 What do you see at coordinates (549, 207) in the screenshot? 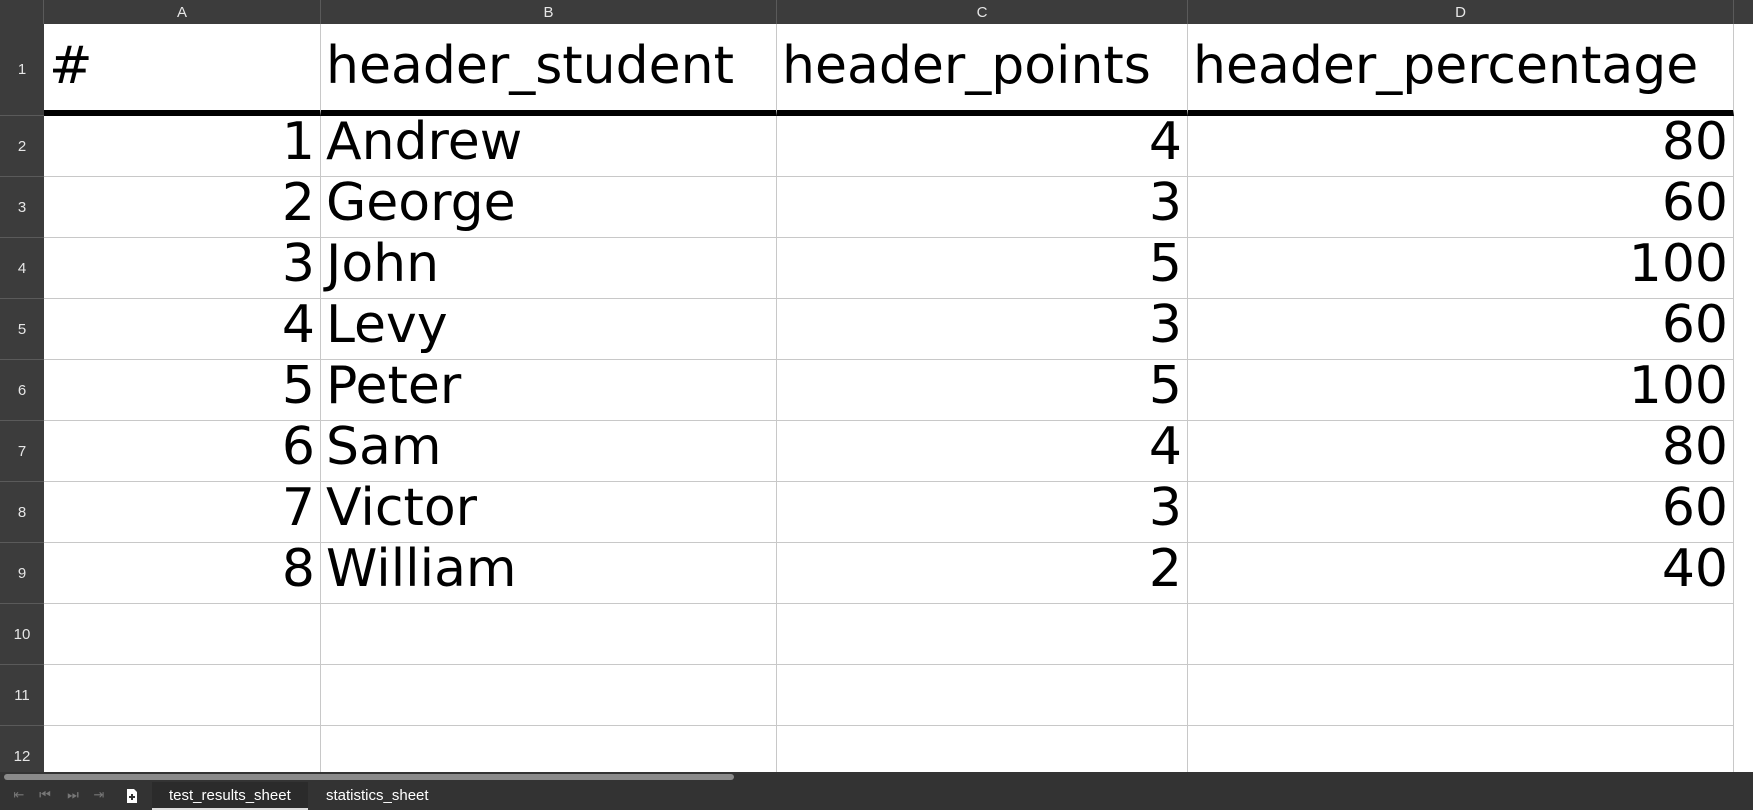
I see `cell-b3: George` at bounding box center [549, 207].